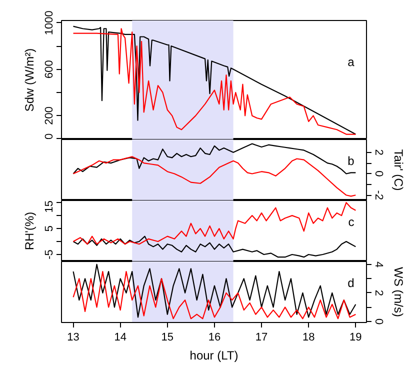 The width and height of the screenshot is (412, 378). I want to click on y-tick-label: 600, so click(50, 69).